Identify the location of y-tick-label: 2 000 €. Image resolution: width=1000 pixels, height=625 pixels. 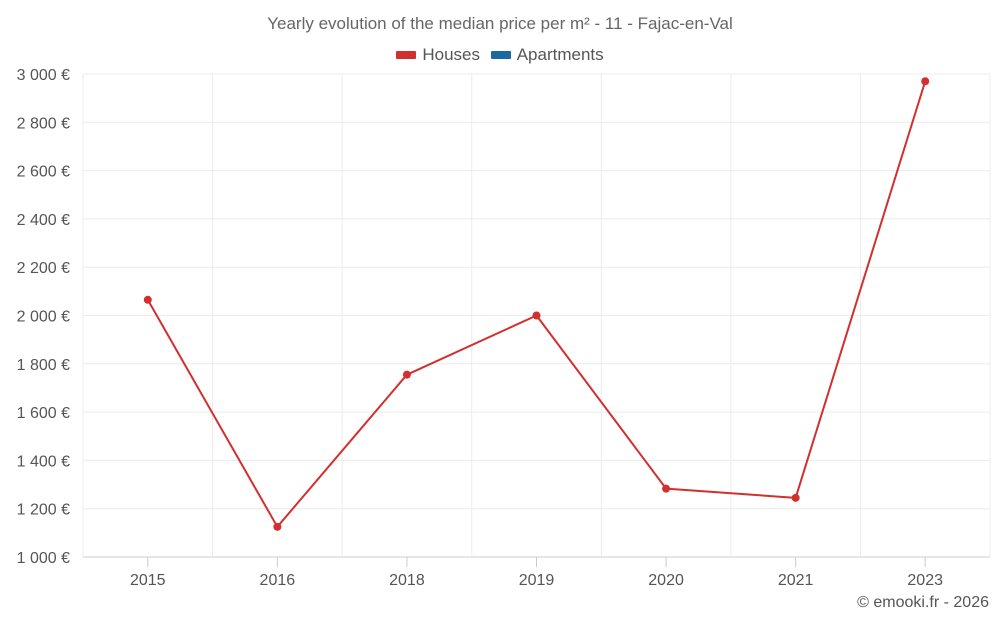
(43, 317).